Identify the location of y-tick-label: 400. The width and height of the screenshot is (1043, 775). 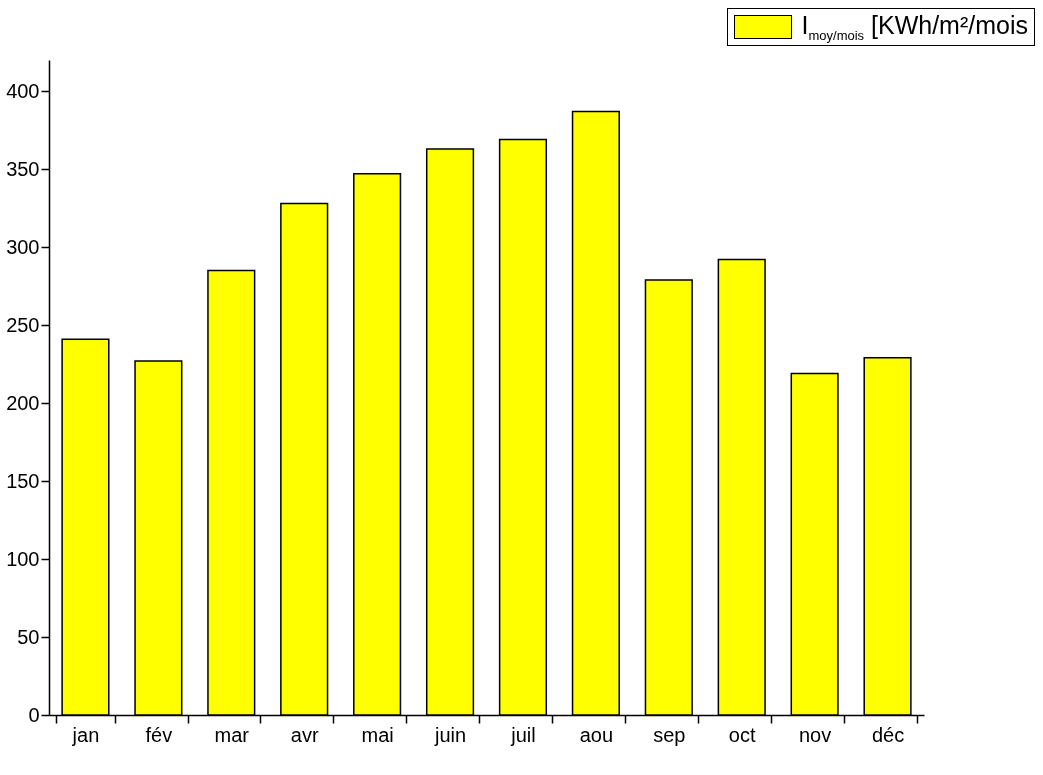
(23, 90).